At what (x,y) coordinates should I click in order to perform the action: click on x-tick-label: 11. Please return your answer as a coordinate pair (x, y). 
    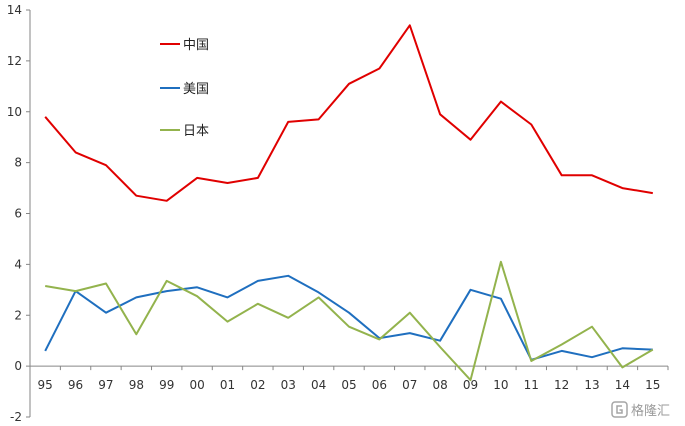
    Looking at the image, I should click on (531, 385).